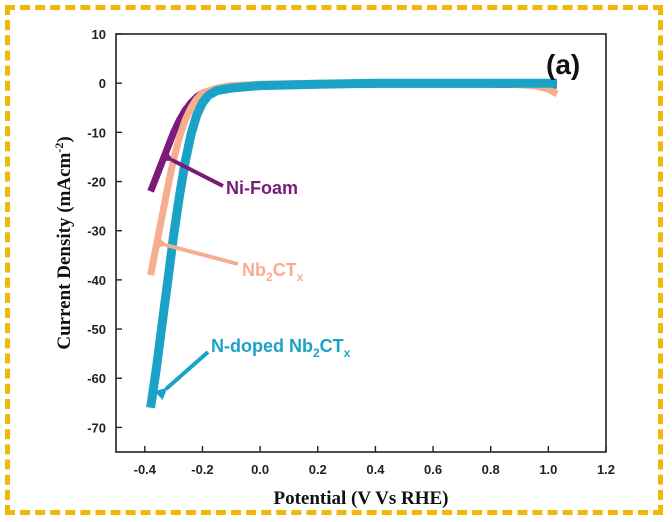 The image size is (672, 522). Describe the element at coordinates (563, 64) in the screenshot. I see `panel-label: (a)` at that location.